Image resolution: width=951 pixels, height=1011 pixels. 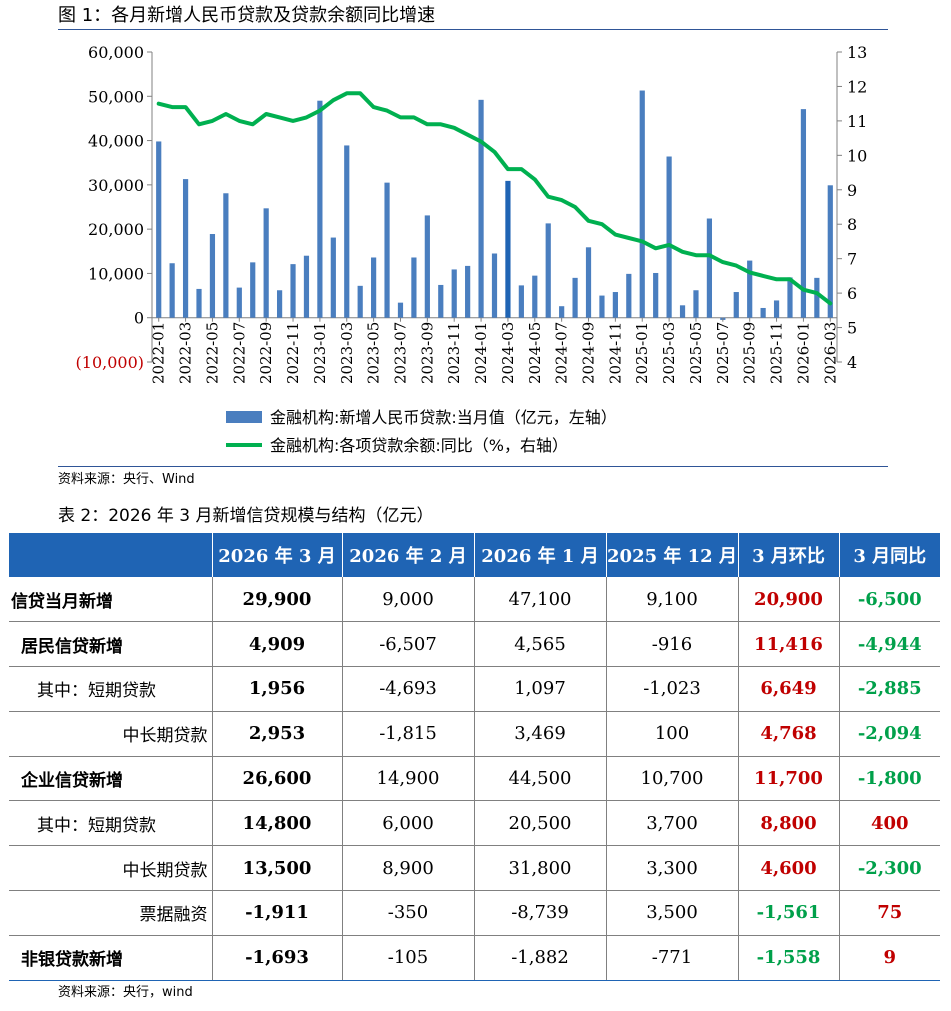 I want to click on table-cell: 4,600, so click(x=789, y=868).